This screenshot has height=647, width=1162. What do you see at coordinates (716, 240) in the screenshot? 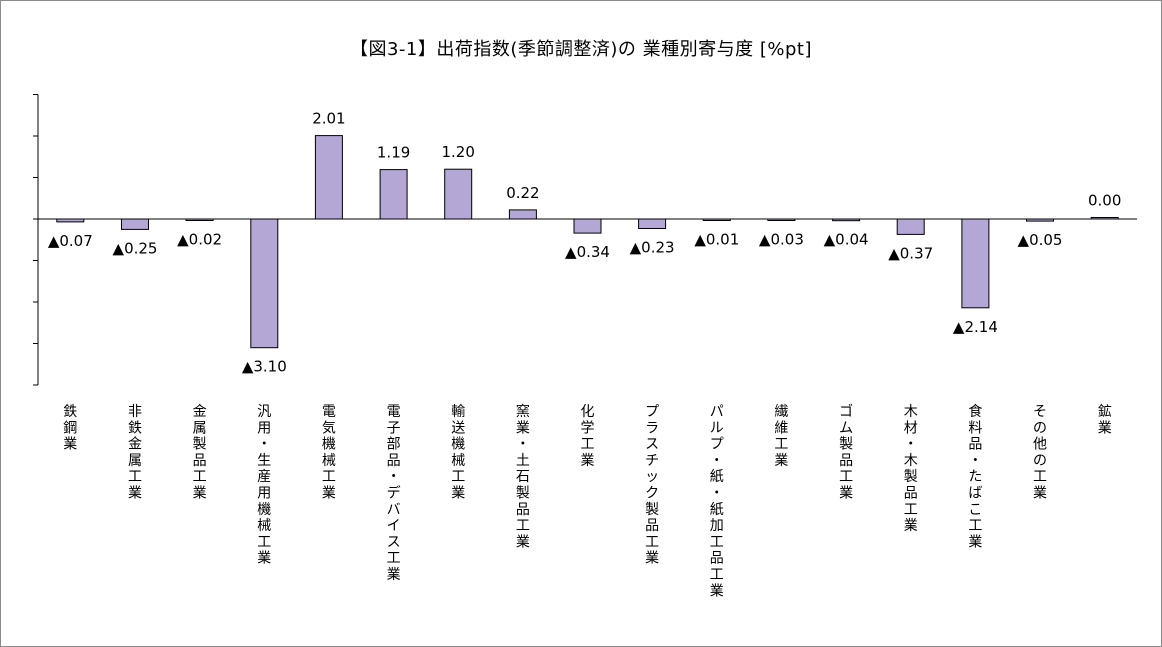
I see `data-label: ▲0.01` at bounding box center [716, 240].